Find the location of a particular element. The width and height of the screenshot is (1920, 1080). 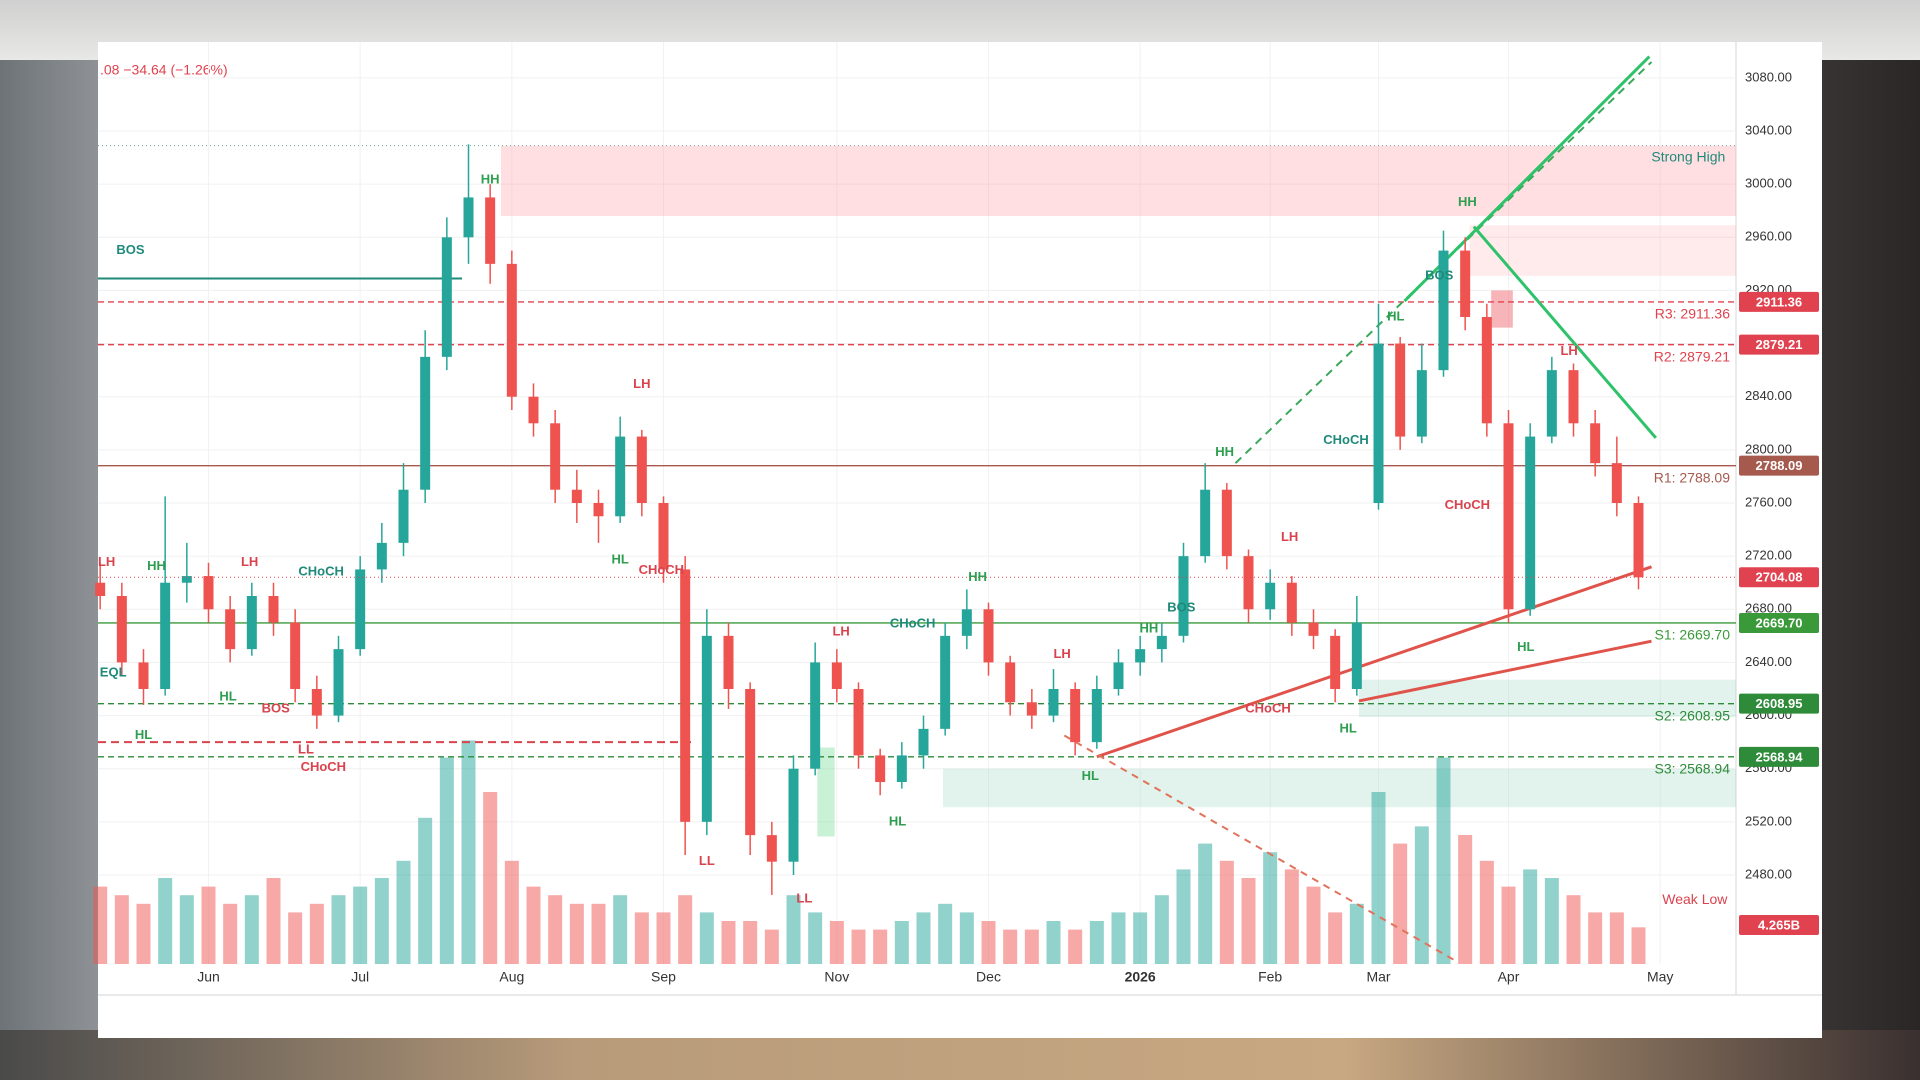

x-tick-label: Mar is located at coordinates (1378, 977).